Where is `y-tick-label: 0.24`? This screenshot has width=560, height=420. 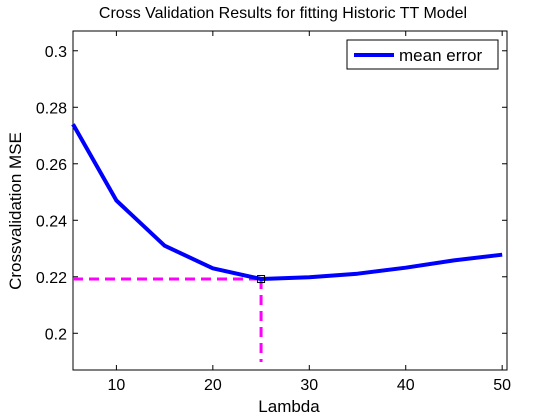
y-tick-label: 0.24 is located at coordinates (51, 221).